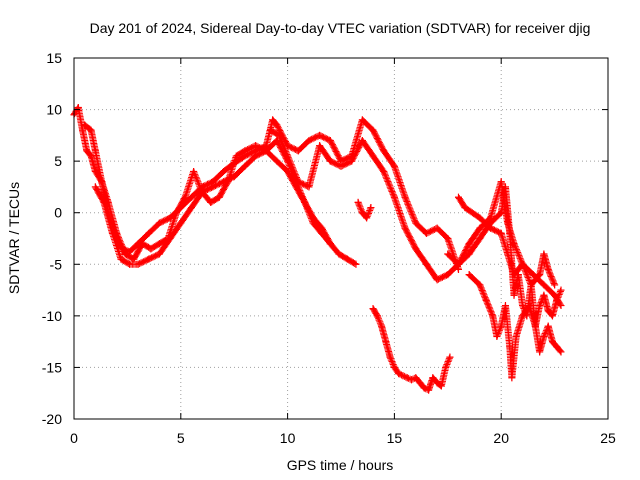 This screenshot has height=480, width=640. What do you see at coordinates (608, 438) in the screenshot?
I see `x-tick-label: 25` at bounding box center [608, 438].